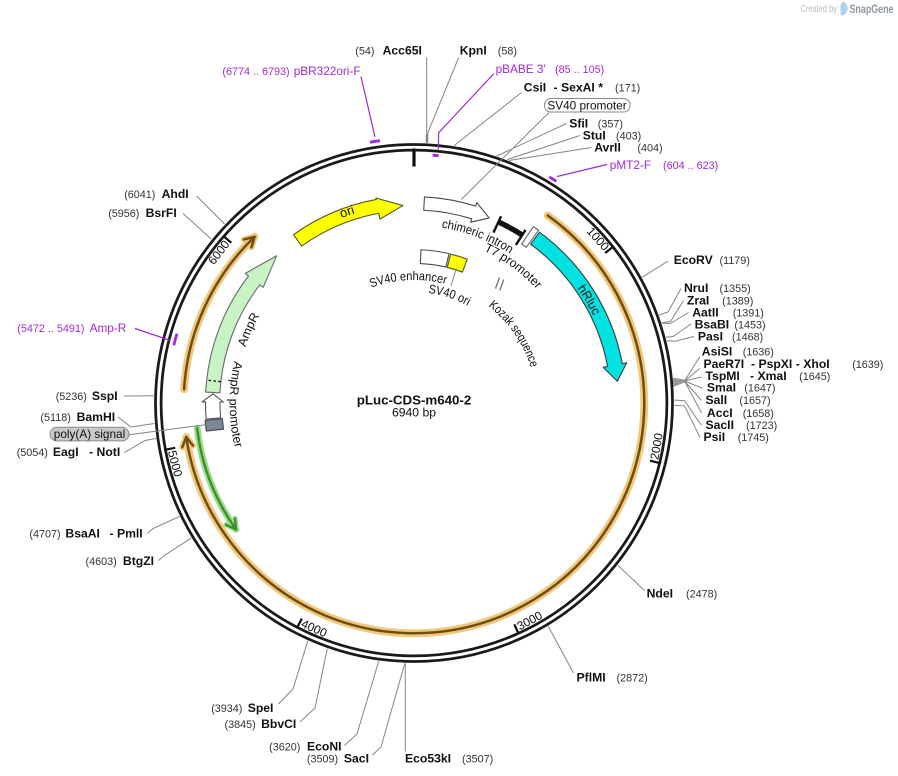 This screenshot has width=898, height=776. Describe the element at coordinates (428, 759) in the screenshot. I see `svg-text: Eco53kI` at that location.